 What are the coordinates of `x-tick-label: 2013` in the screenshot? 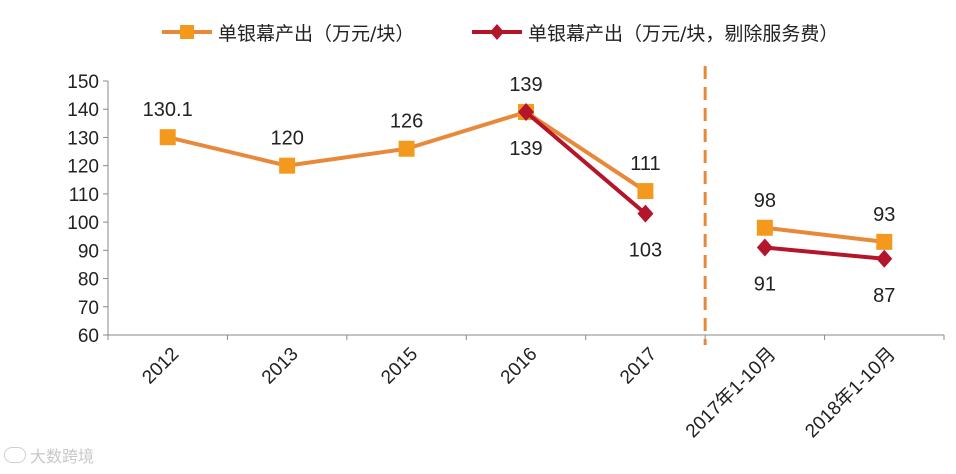 It's located at (280, 366).